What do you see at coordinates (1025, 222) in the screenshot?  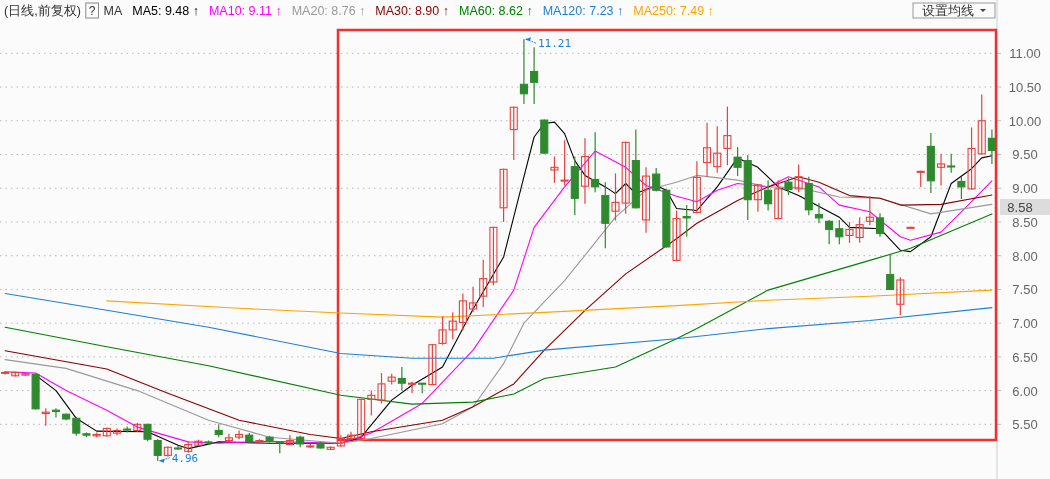 I see `y-tick-label: 8.50` at bounding box center [1025, 222].